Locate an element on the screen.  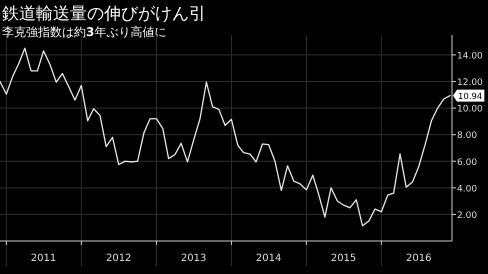
x-tick-label: 2012 is located at coordinates (119, 258).